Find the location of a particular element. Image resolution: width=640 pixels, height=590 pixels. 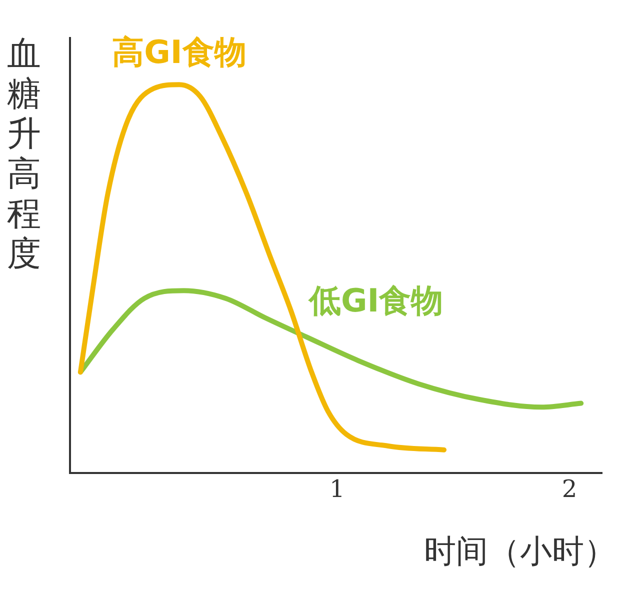

series-label: 高GI食物 is located at coordinates (179, 51).